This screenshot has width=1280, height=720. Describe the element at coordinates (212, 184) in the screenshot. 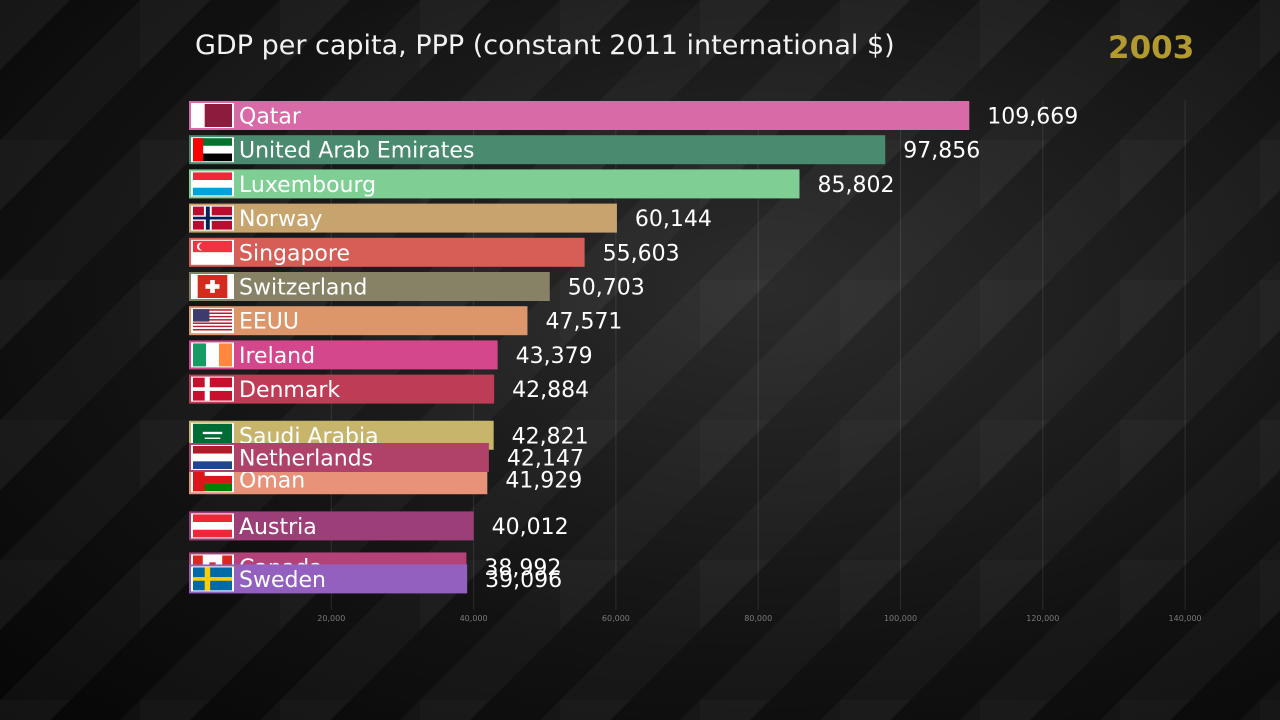

I see `luxembourg-flag` at that location.